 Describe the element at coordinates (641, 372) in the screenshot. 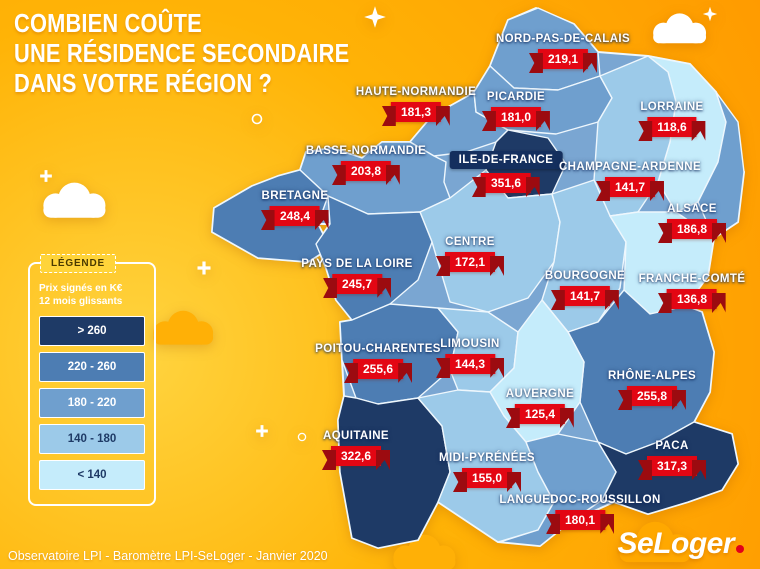

I see `region-shape-rhone-alpes` at that location.